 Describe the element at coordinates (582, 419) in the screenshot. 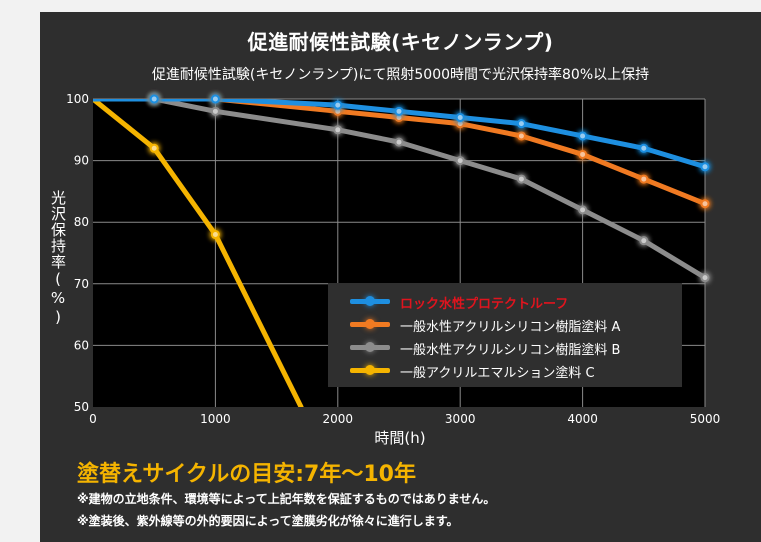

I see `x-tick-label: 4000` at that location.